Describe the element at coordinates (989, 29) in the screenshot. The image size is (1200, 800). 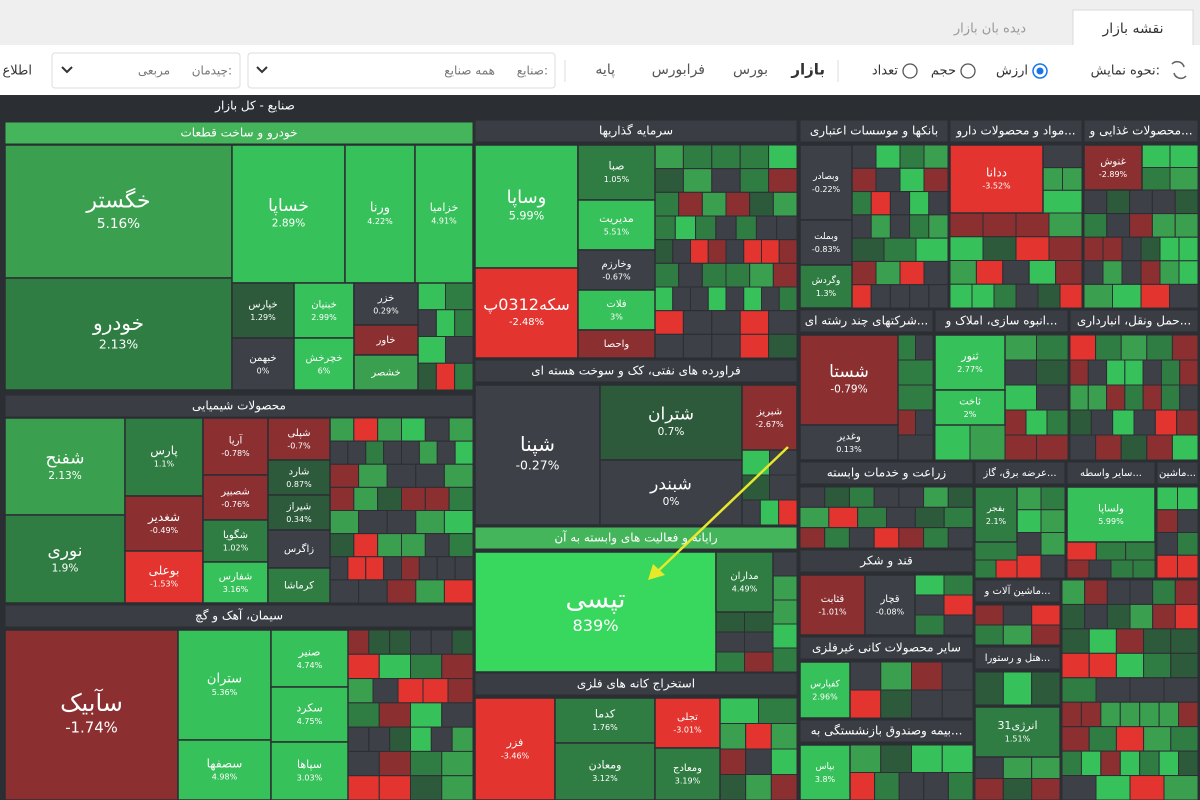
I see `tab-label: دیده بان بازار` at that location.